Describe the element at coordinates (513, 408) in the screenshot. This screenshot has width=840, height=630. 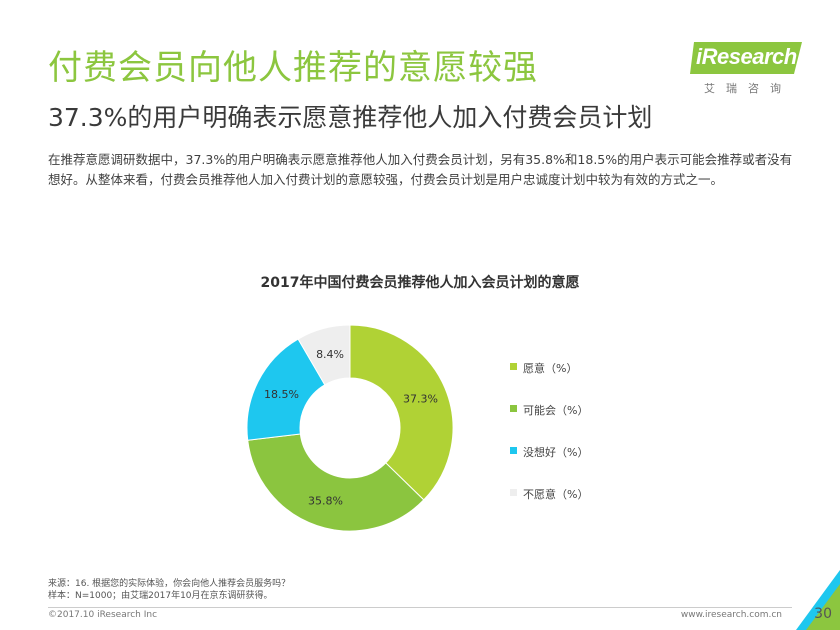
I see `legend-swatch-maybe` at that location.